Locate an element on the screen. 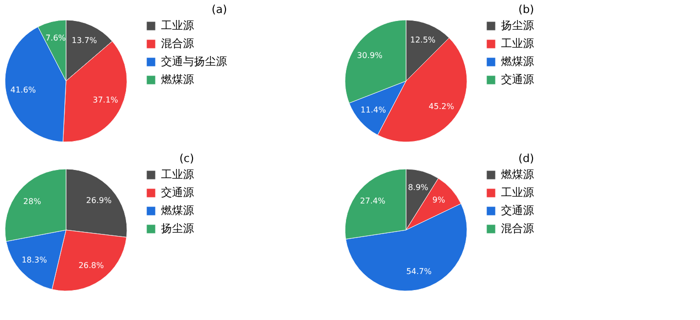 Image resolution: width=700 pixels, height=320 pixels. chart-title: (c) is located at coordinates (186, 158).